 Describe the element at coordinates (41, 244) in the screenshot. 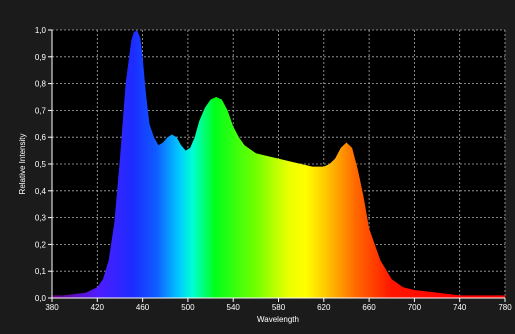

I see `y-tick-label: 0,2` at that location.